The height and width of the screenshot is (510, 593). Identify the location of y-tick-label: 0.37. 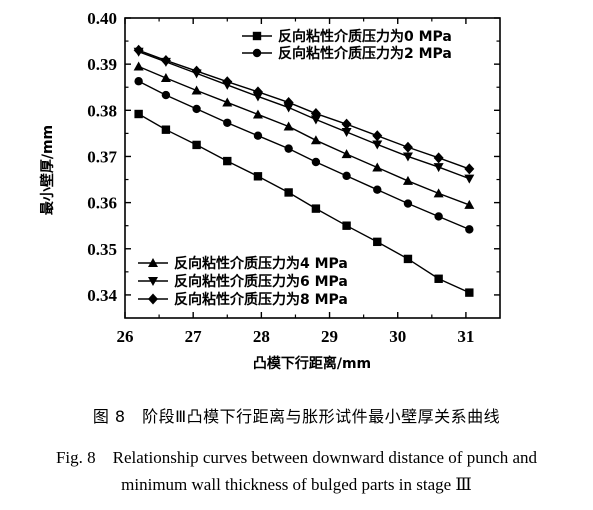
(102, 156).